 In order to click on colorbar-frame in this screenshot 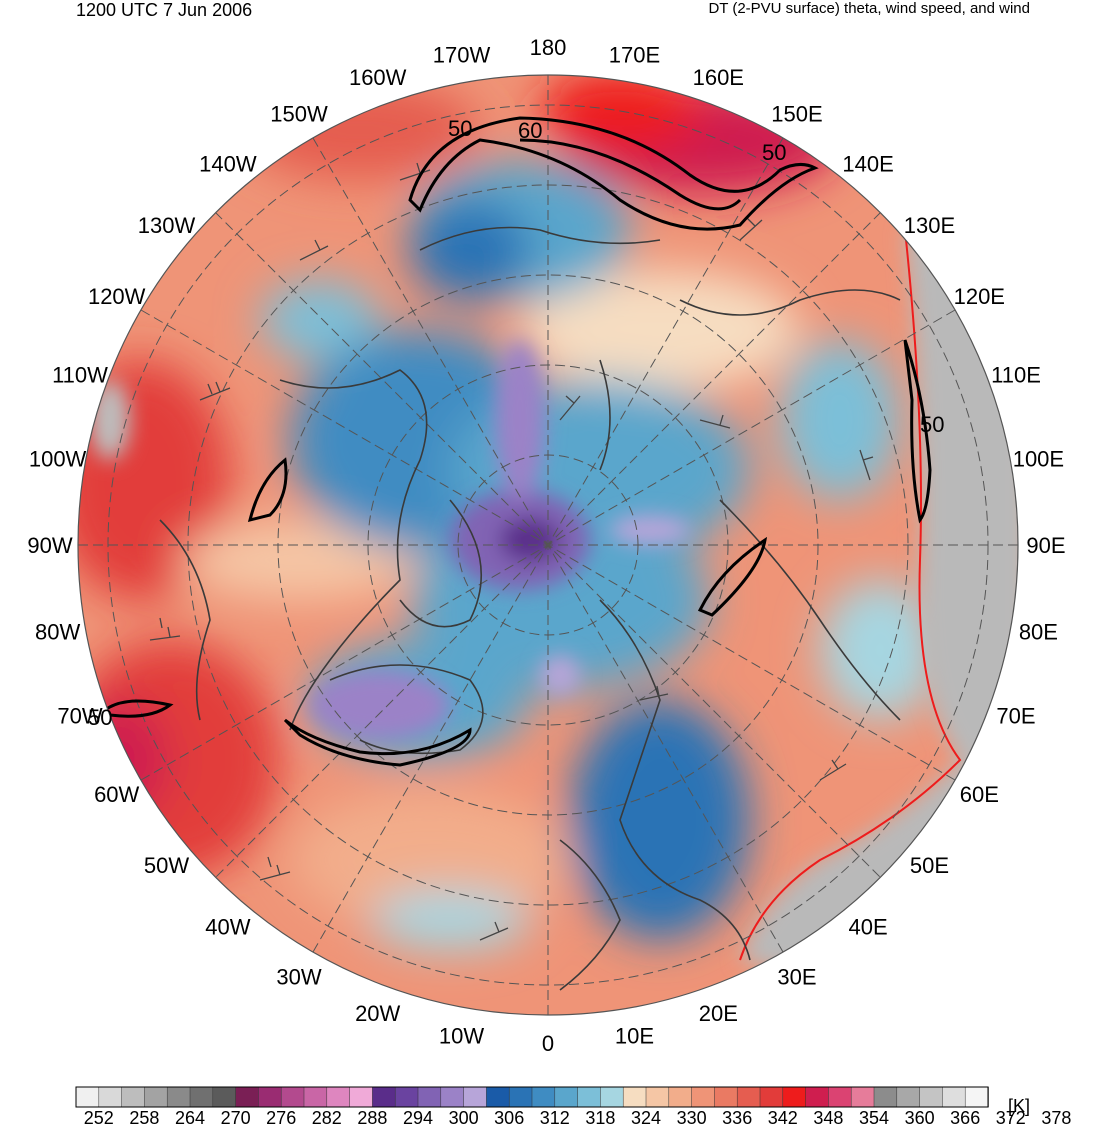, I will do `click(532, 1097)`.